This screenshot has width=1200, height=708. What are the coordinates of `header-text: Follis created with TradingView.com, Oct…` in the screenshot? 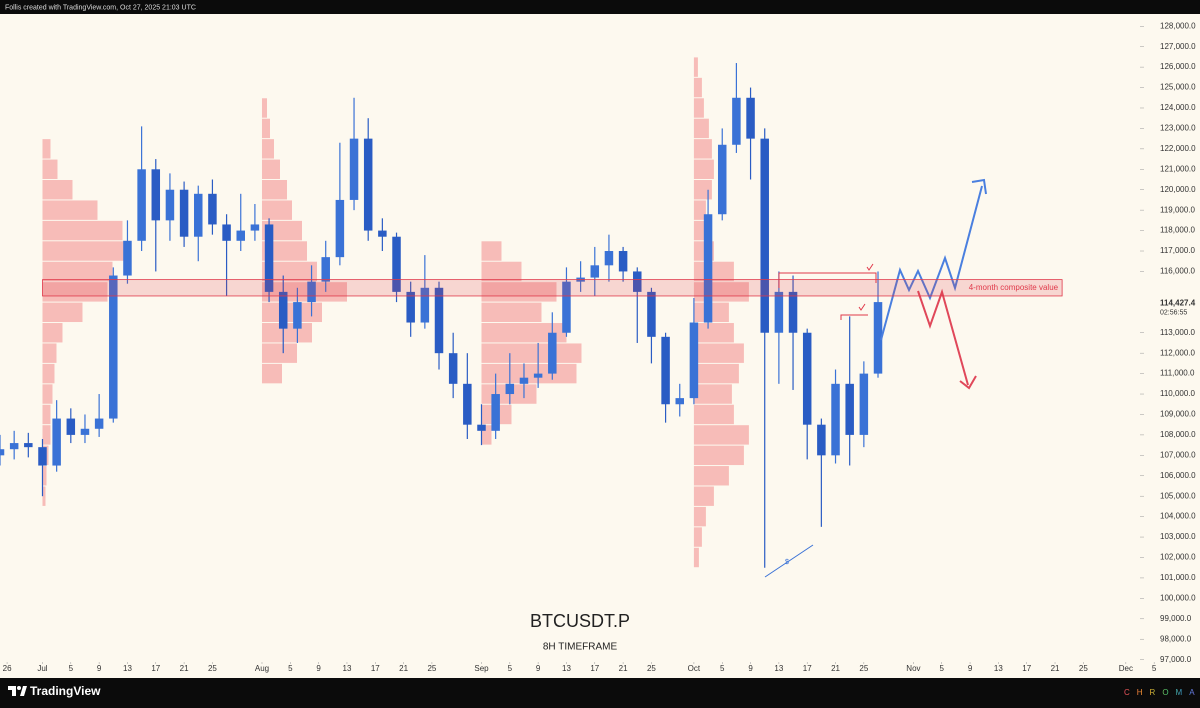 It's located at (100, 7).